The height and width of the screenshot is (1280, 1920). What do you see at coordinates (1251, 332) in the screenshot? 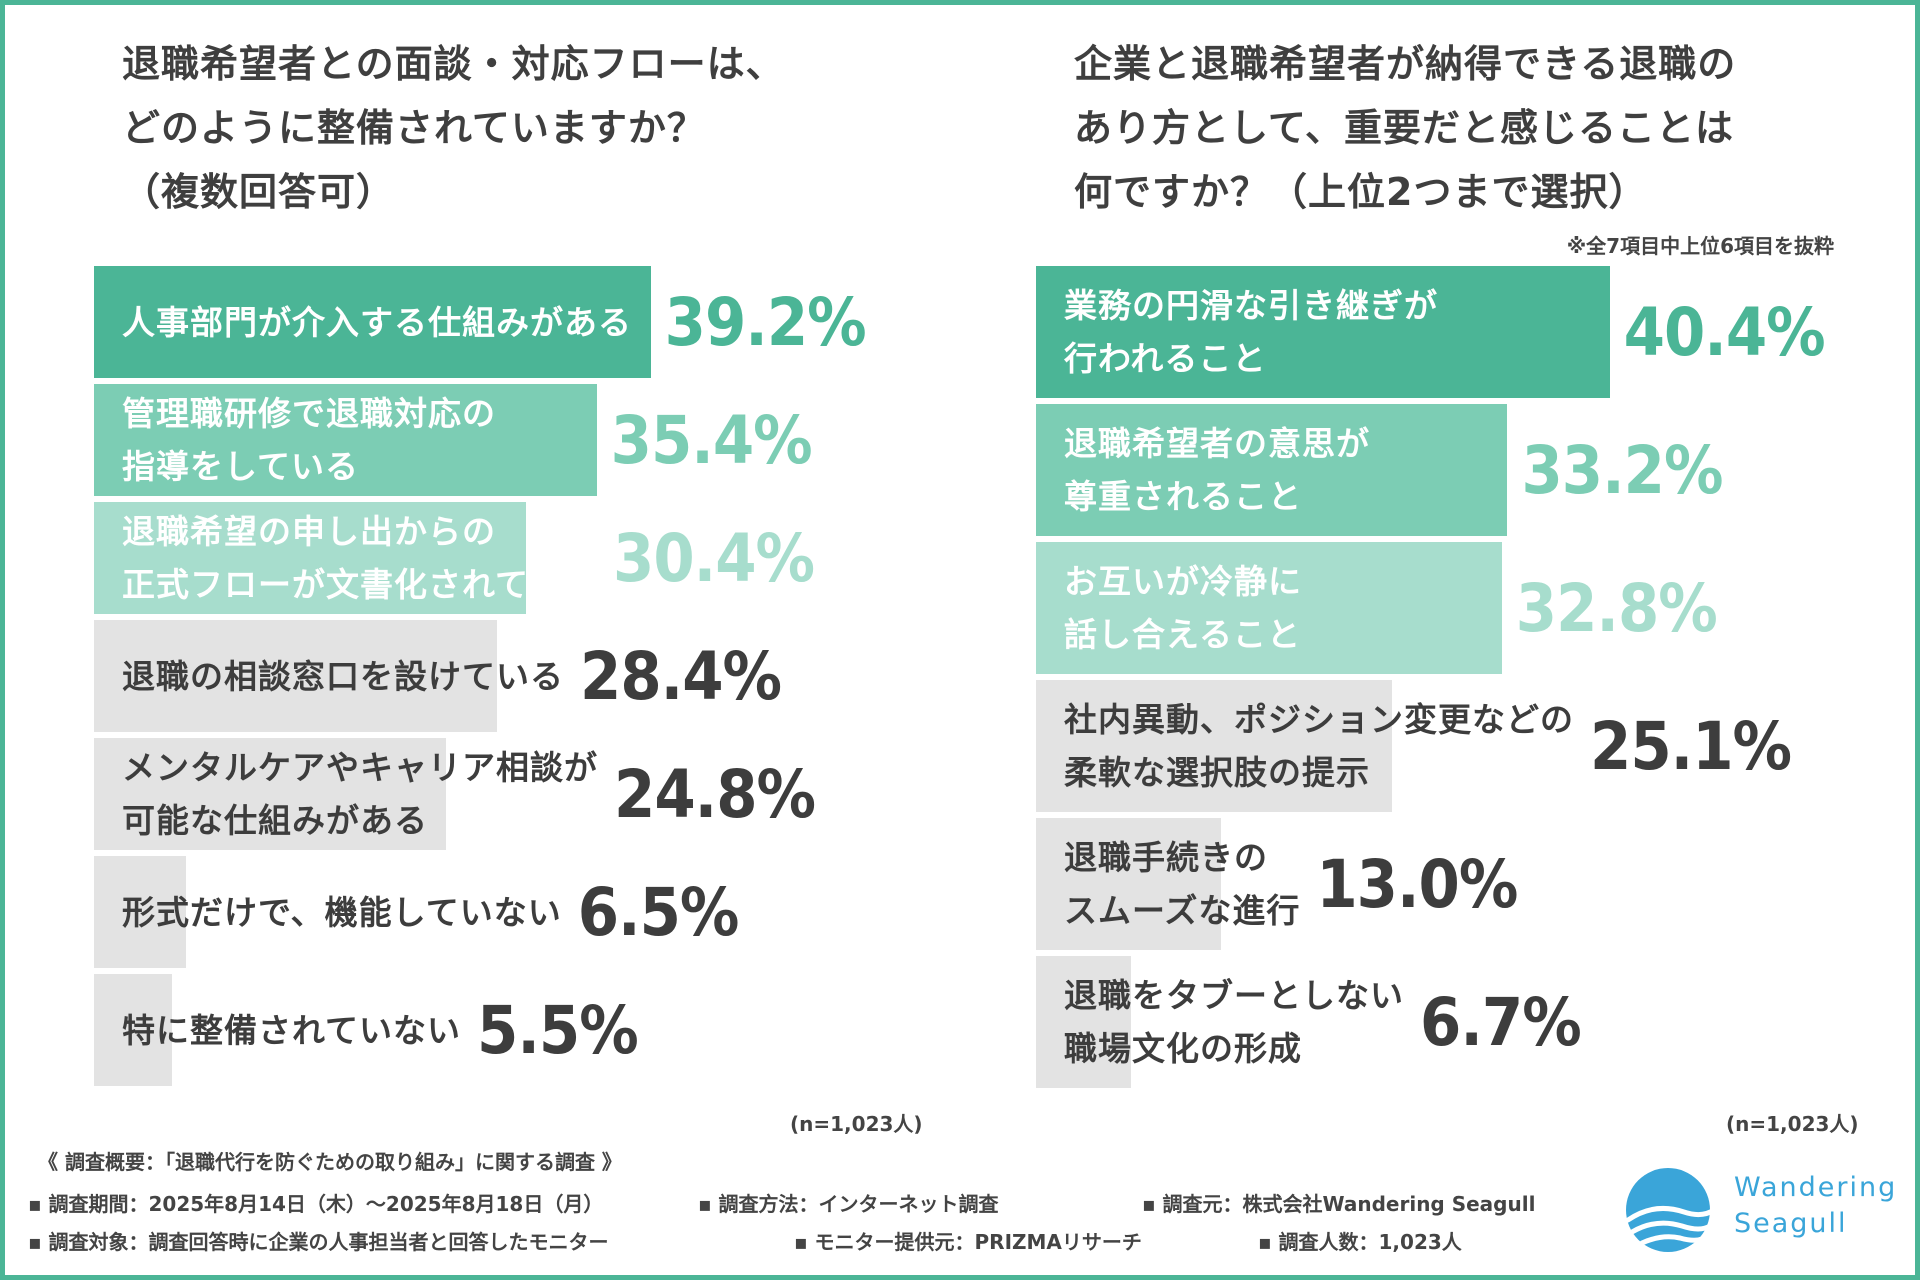
I see `bar-category-label: 業務の円滑な引き継ぎが 行われること` at bounding box center [1251, 332].